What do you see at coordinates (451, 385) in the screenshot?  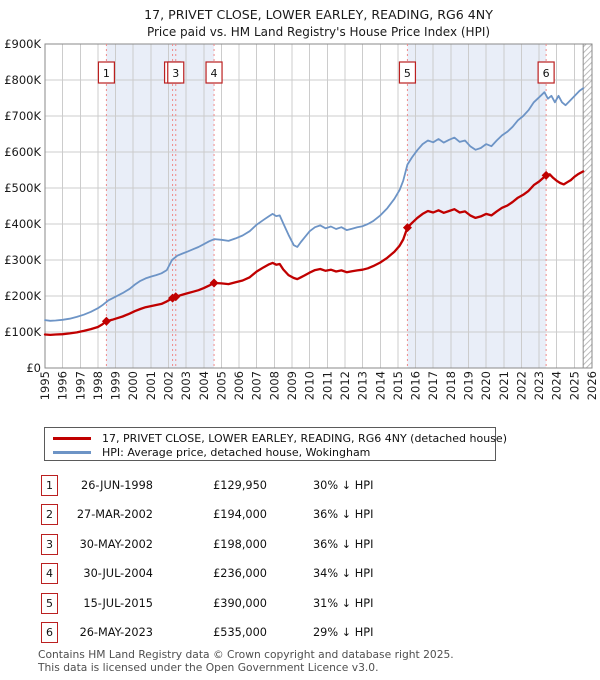 I see `x-axis-label: 2018` at bounding box center [451, 385].